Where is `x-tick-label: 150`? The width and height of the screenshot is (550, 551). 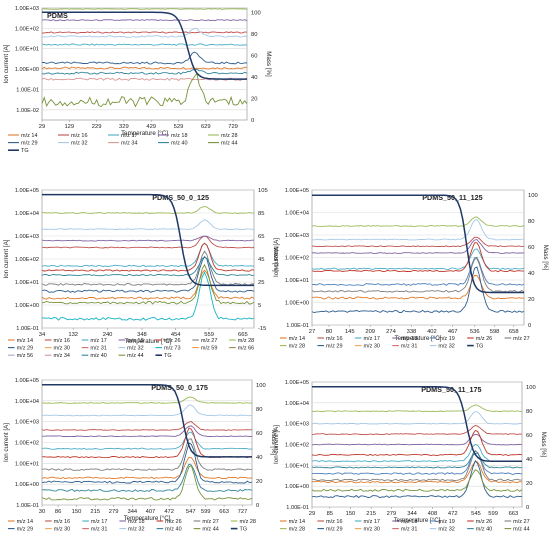
x-tick-label: 150 is located at coordinates (77, 512).